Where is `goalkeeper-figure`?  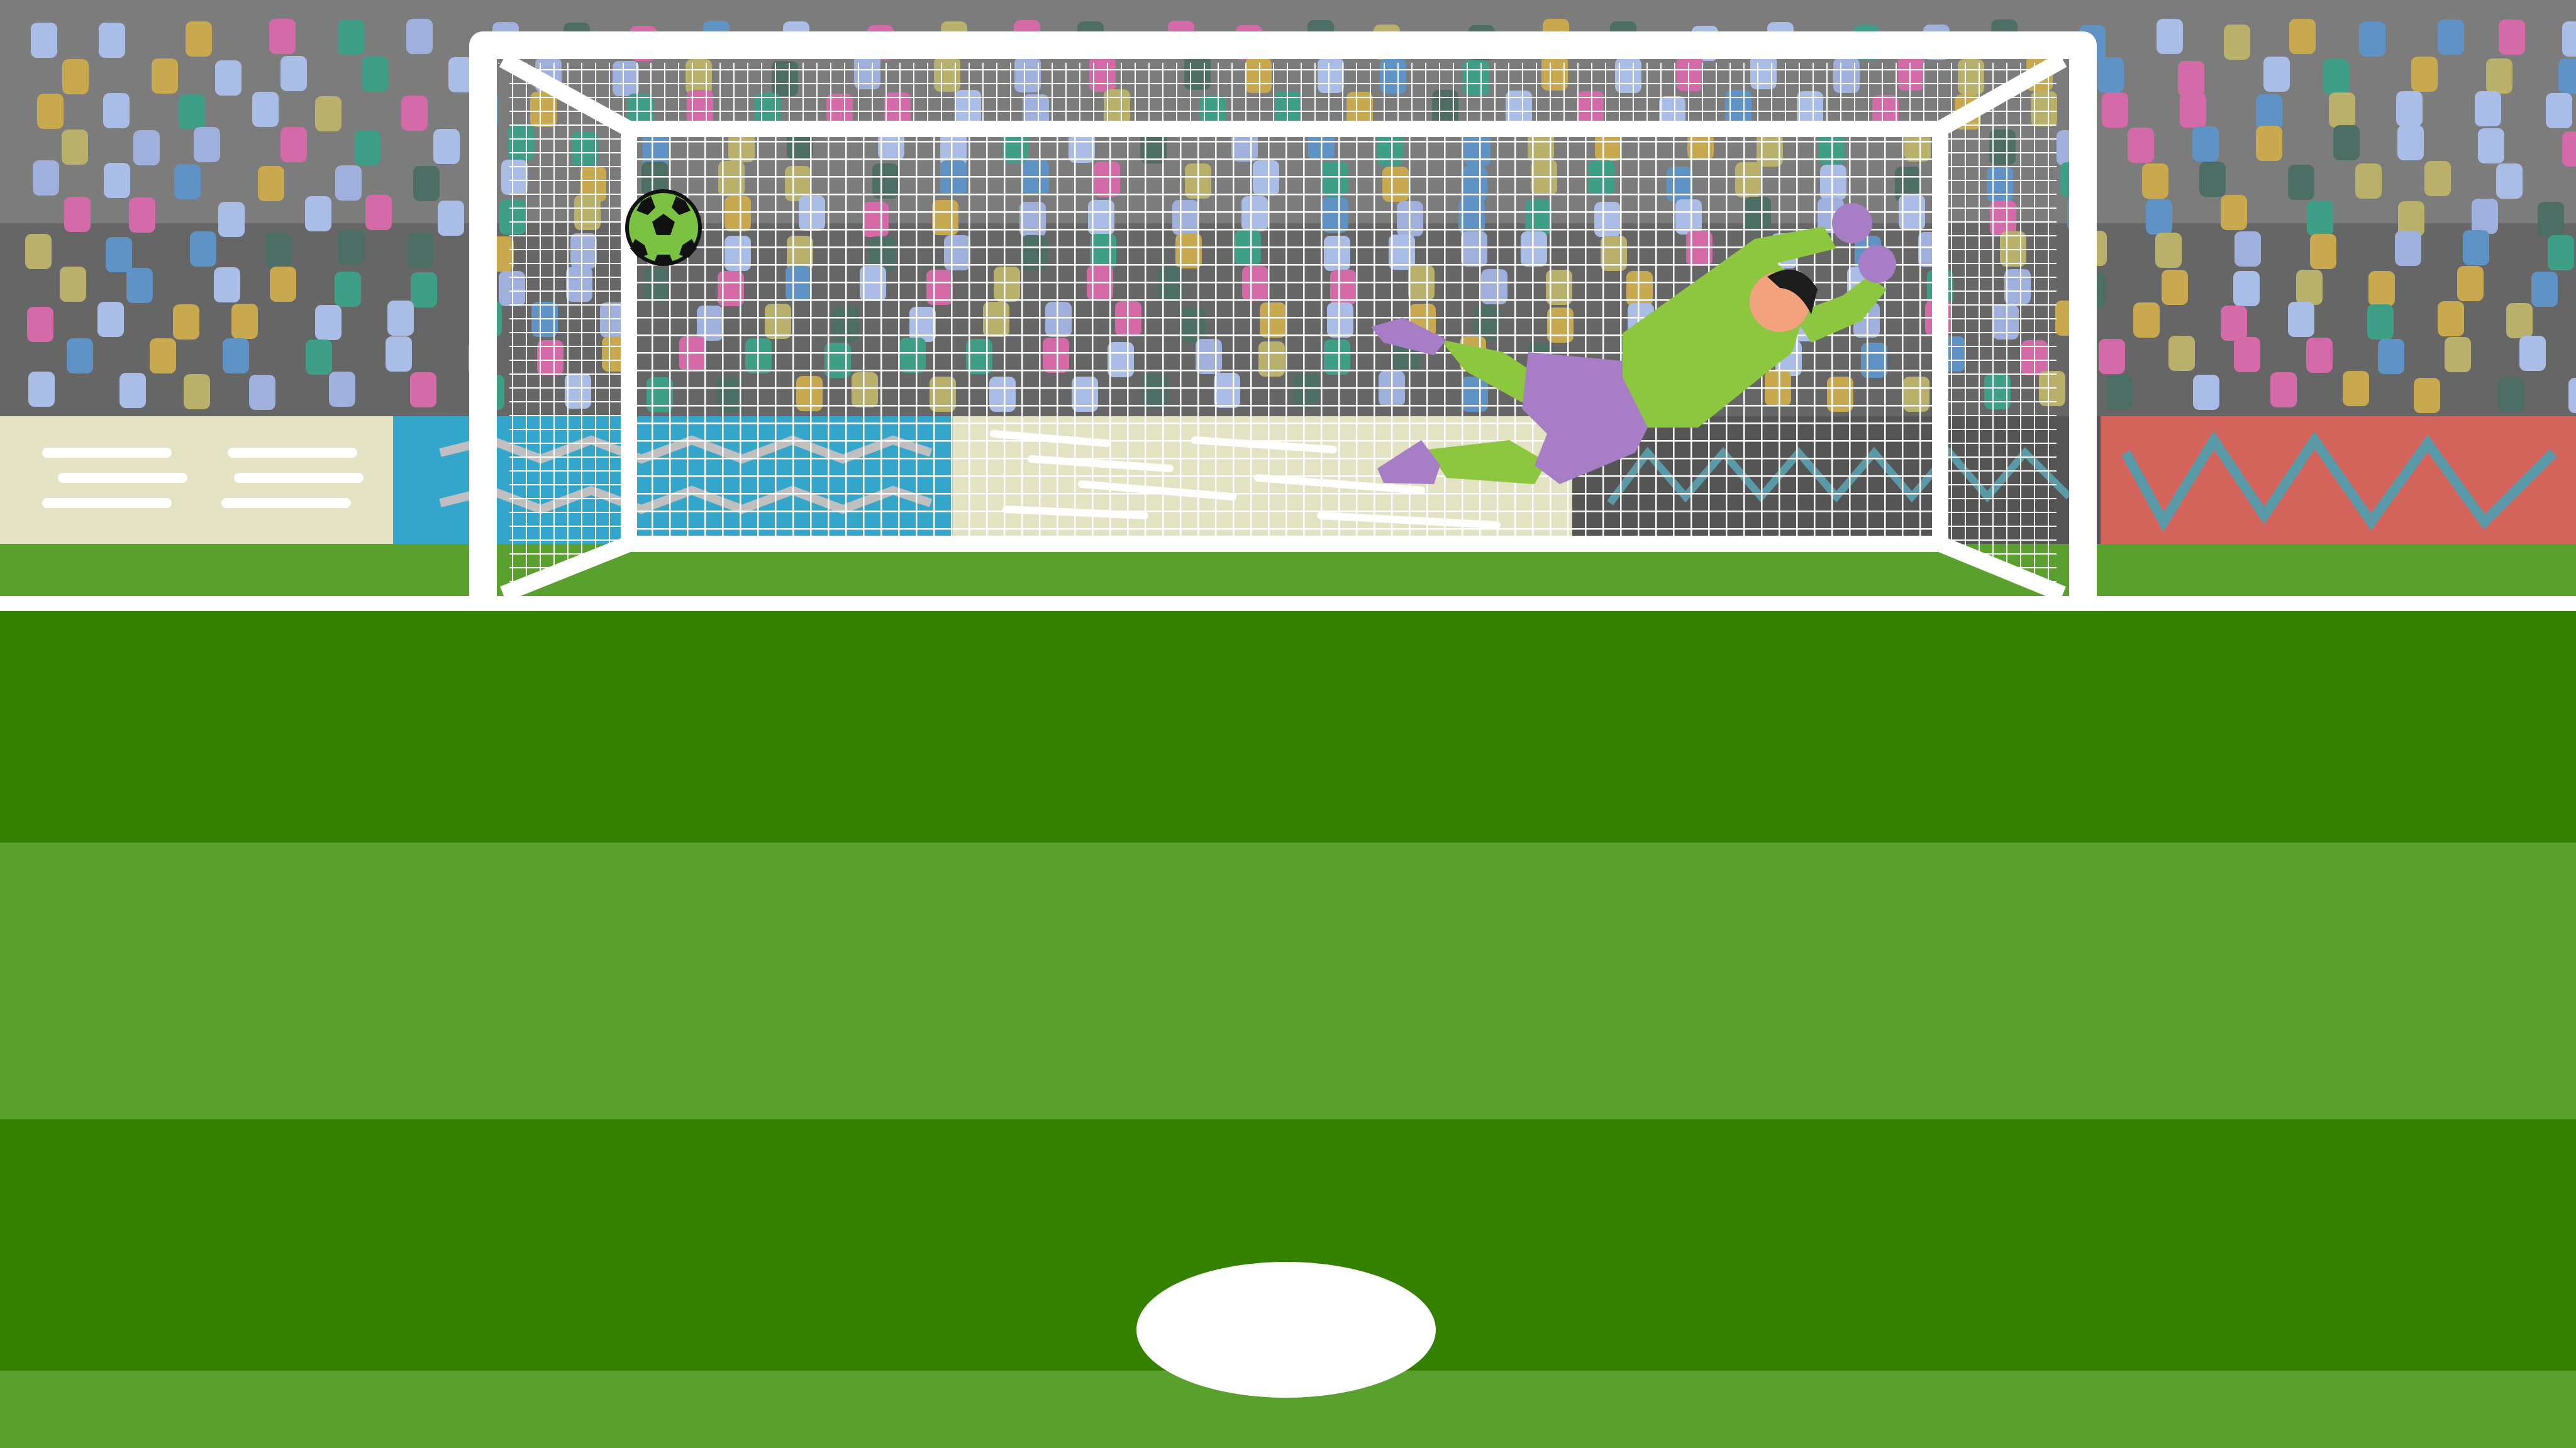 goalkeeper-figure is located at coordinates (1633, 343).